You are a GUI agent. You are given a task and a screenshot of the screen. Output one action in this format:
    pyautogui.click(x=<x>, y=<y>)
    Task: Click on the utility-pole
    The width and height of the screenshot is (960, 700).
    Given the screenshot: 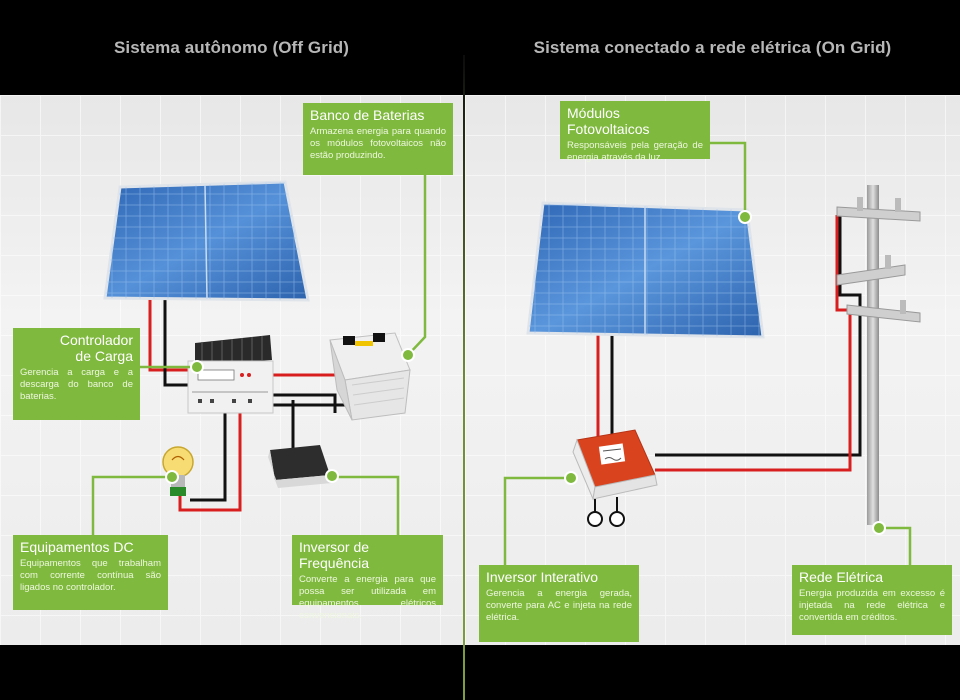 What is the action you would take?
    pyautogui.click(x=878, y=355)
    